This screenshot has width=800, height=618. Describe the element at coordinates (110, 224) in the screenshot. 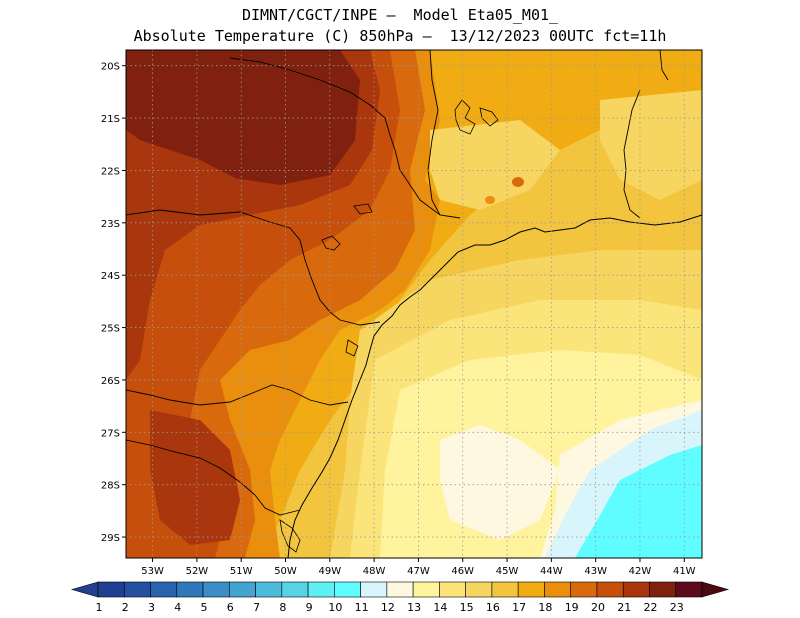

I see `lat-label: 23S` at that location.